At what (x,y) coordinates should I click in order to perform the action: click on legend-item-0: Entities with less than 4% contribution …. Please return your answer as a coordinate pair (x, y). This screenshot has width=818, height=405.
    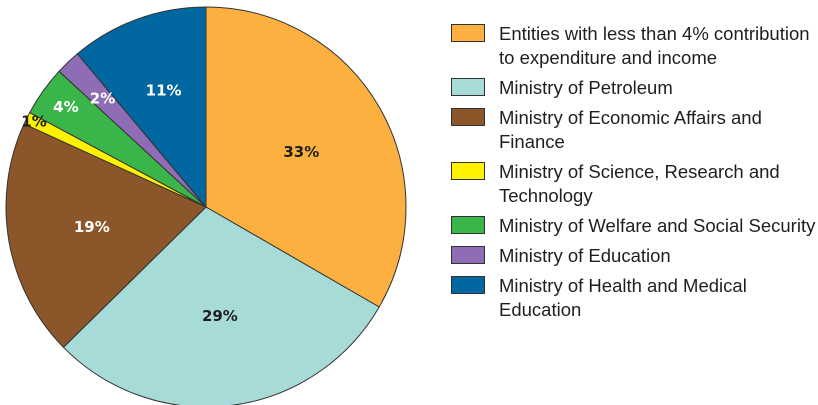
    Looking at the image, I should click on (634, 46).